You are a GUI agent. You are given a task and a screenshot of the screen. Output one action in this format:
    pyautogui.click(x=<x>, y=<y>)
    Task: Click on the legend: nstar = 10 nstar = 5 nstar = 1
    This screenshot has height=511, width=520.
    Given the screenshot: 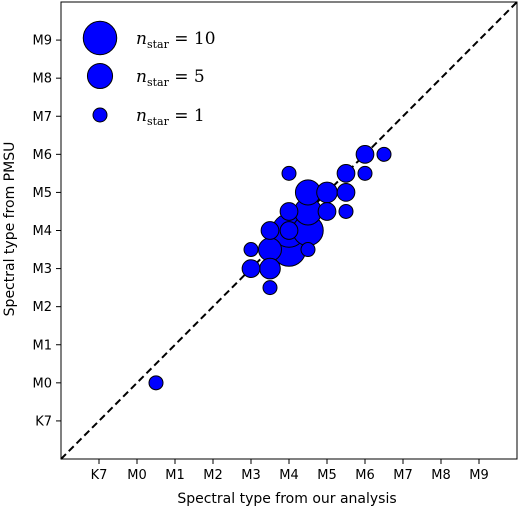 What is the action you would take?
    pyautogui.click(x=149, y=74)
    